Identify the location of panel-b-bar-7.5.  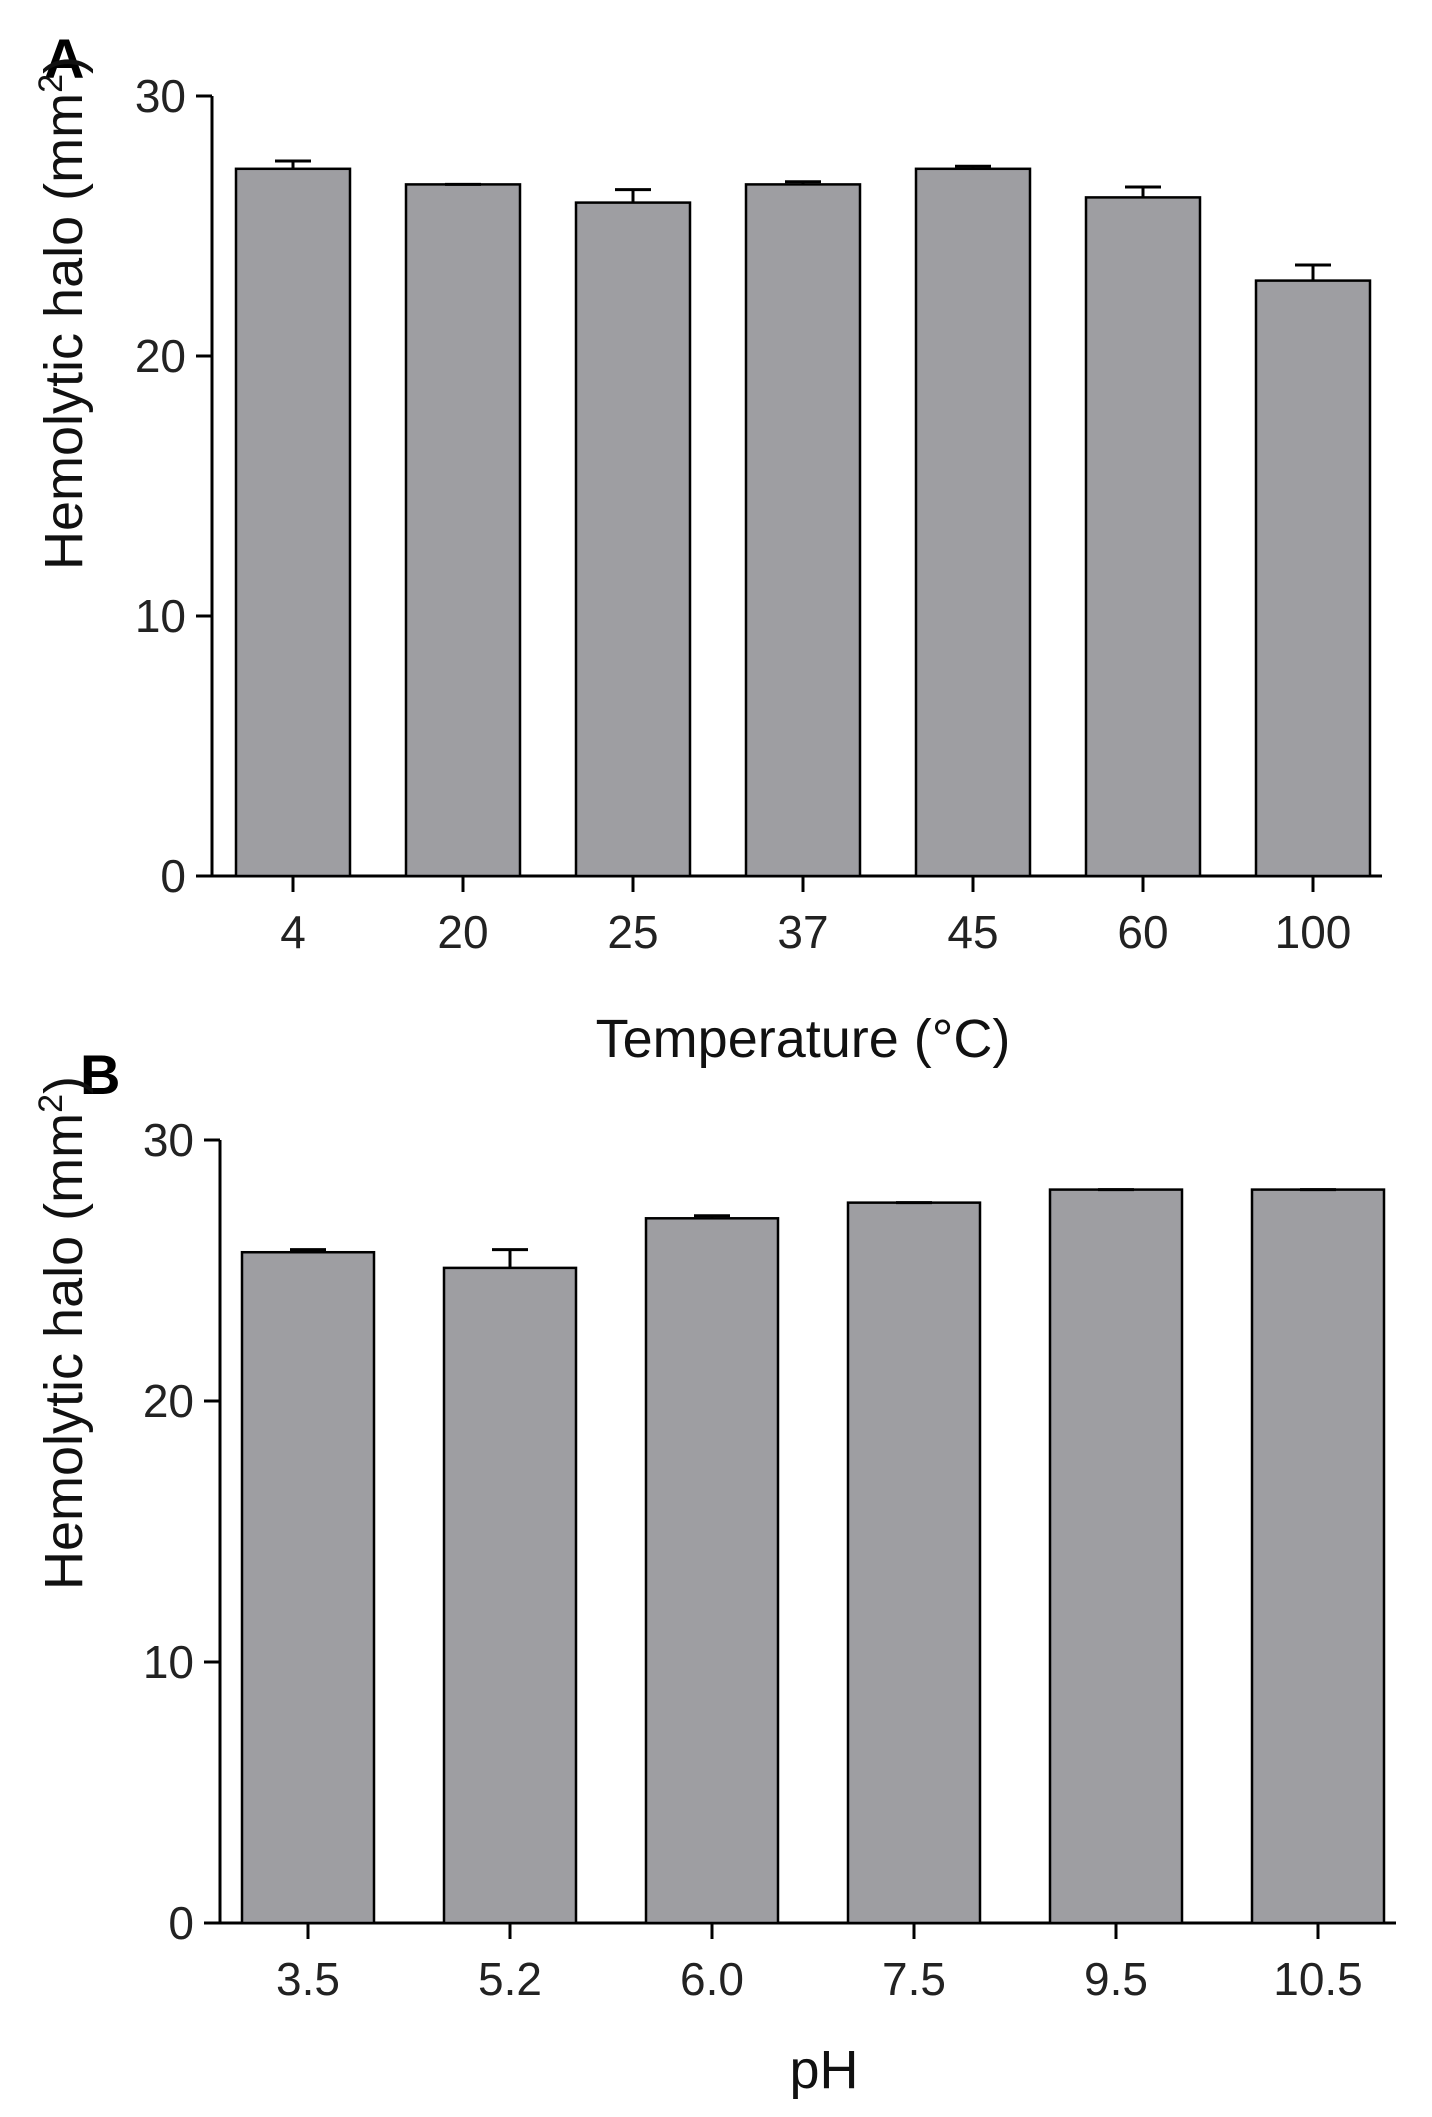
(914, 1563).